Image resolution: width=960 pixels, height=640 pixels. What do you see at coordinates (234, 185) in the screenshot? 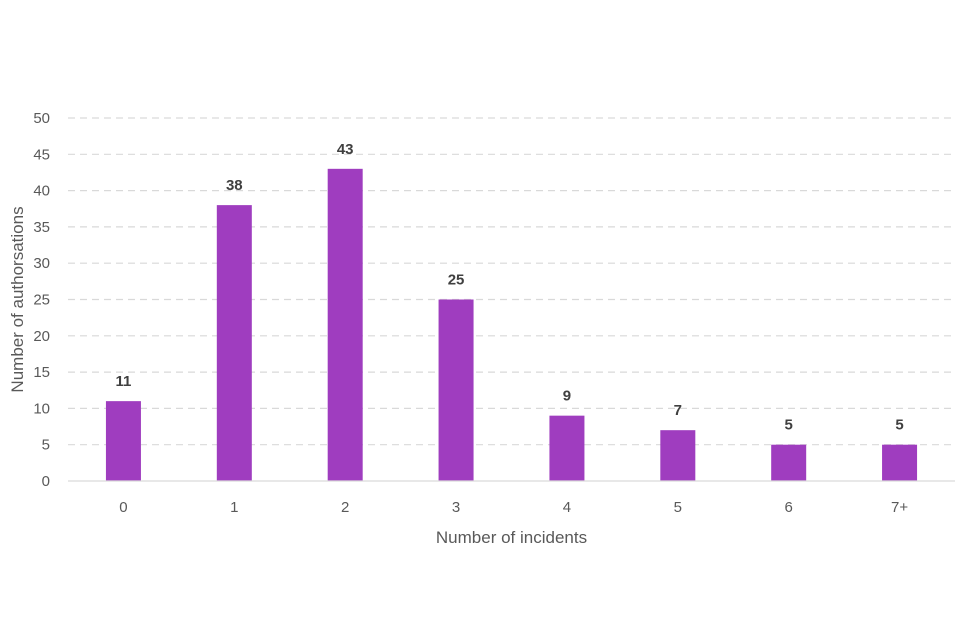
I see `data-label-1: 38` at bounding box center [234, 185].